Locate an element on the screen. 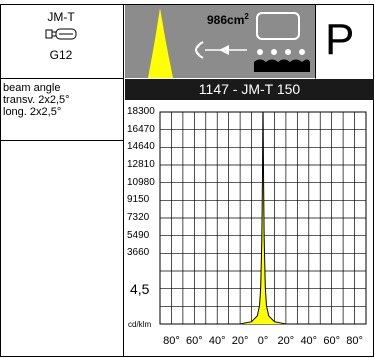  y-tick-label: 7320 is located at coordinates (138, 217).